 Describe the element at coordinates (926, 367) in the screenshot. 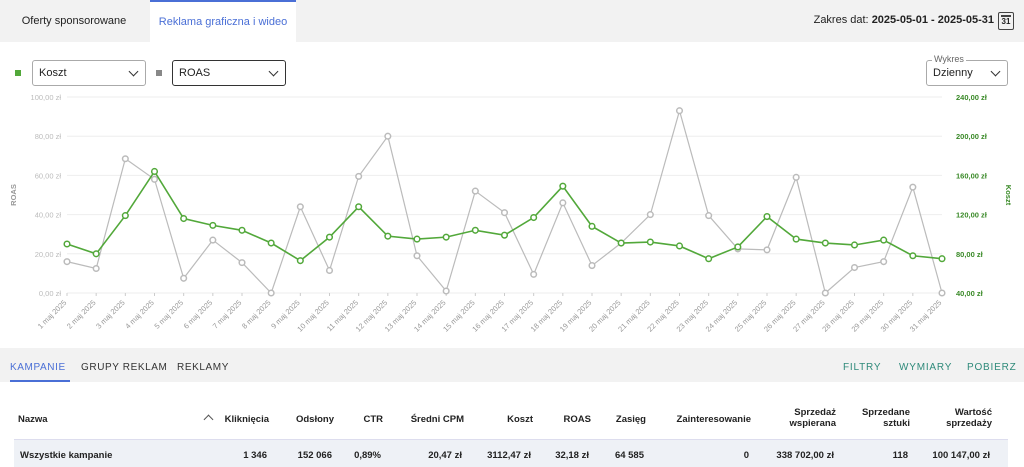

I see `dimensions-button: WYMIARY` at that location.